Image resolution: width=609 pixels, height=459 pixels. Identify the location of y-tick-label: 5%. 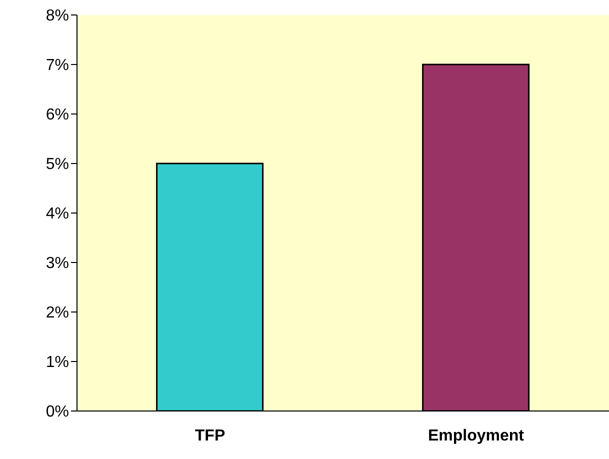
(57, 165).